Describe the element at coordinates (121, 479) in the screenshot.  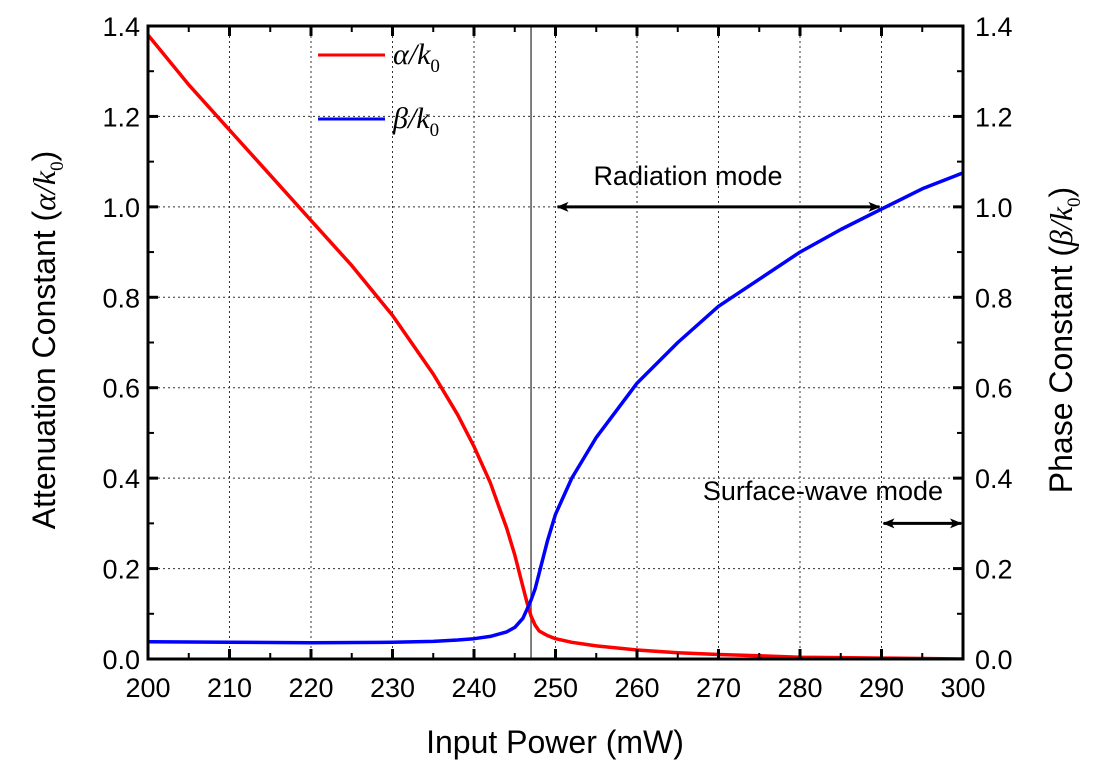
I see `y-tick-label-left: 0.4` at that location.